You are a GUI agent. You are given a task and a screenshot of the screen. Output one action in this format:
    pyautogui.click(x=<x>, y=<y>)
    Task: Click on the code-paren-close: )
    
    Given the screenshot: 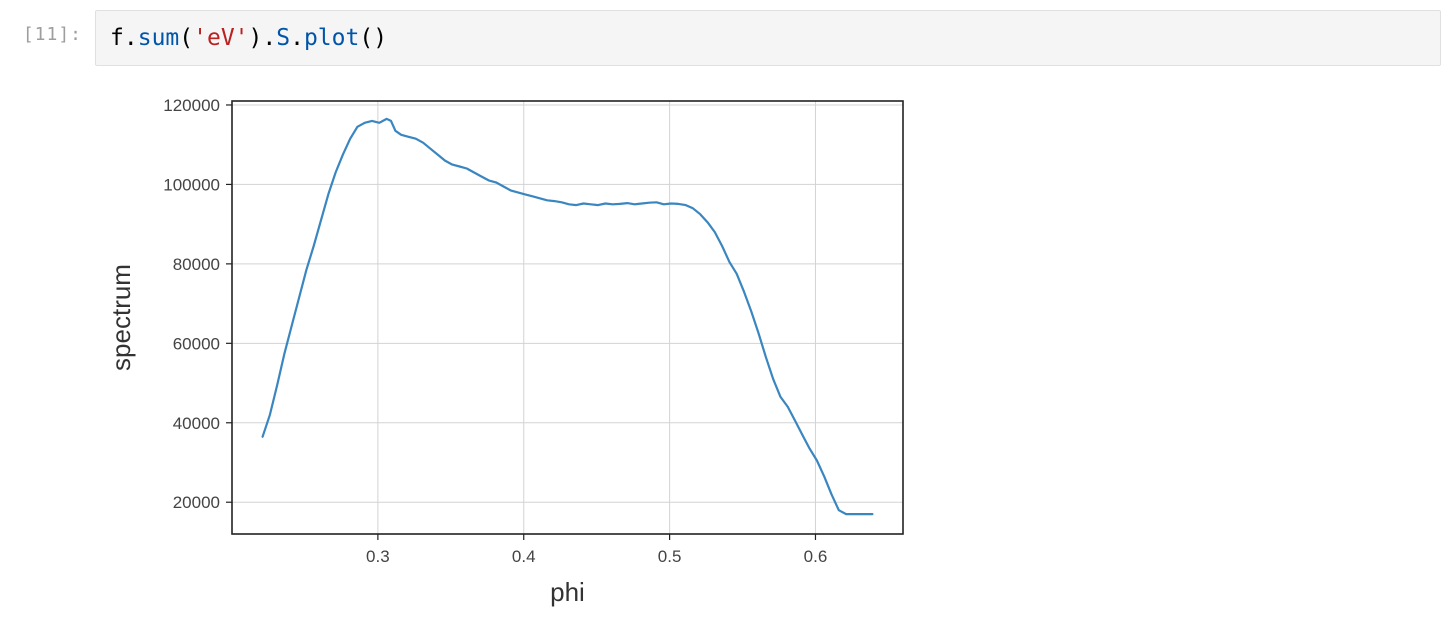 What is the action you would take?
    pyautogui.click(x=255, y=38)
    